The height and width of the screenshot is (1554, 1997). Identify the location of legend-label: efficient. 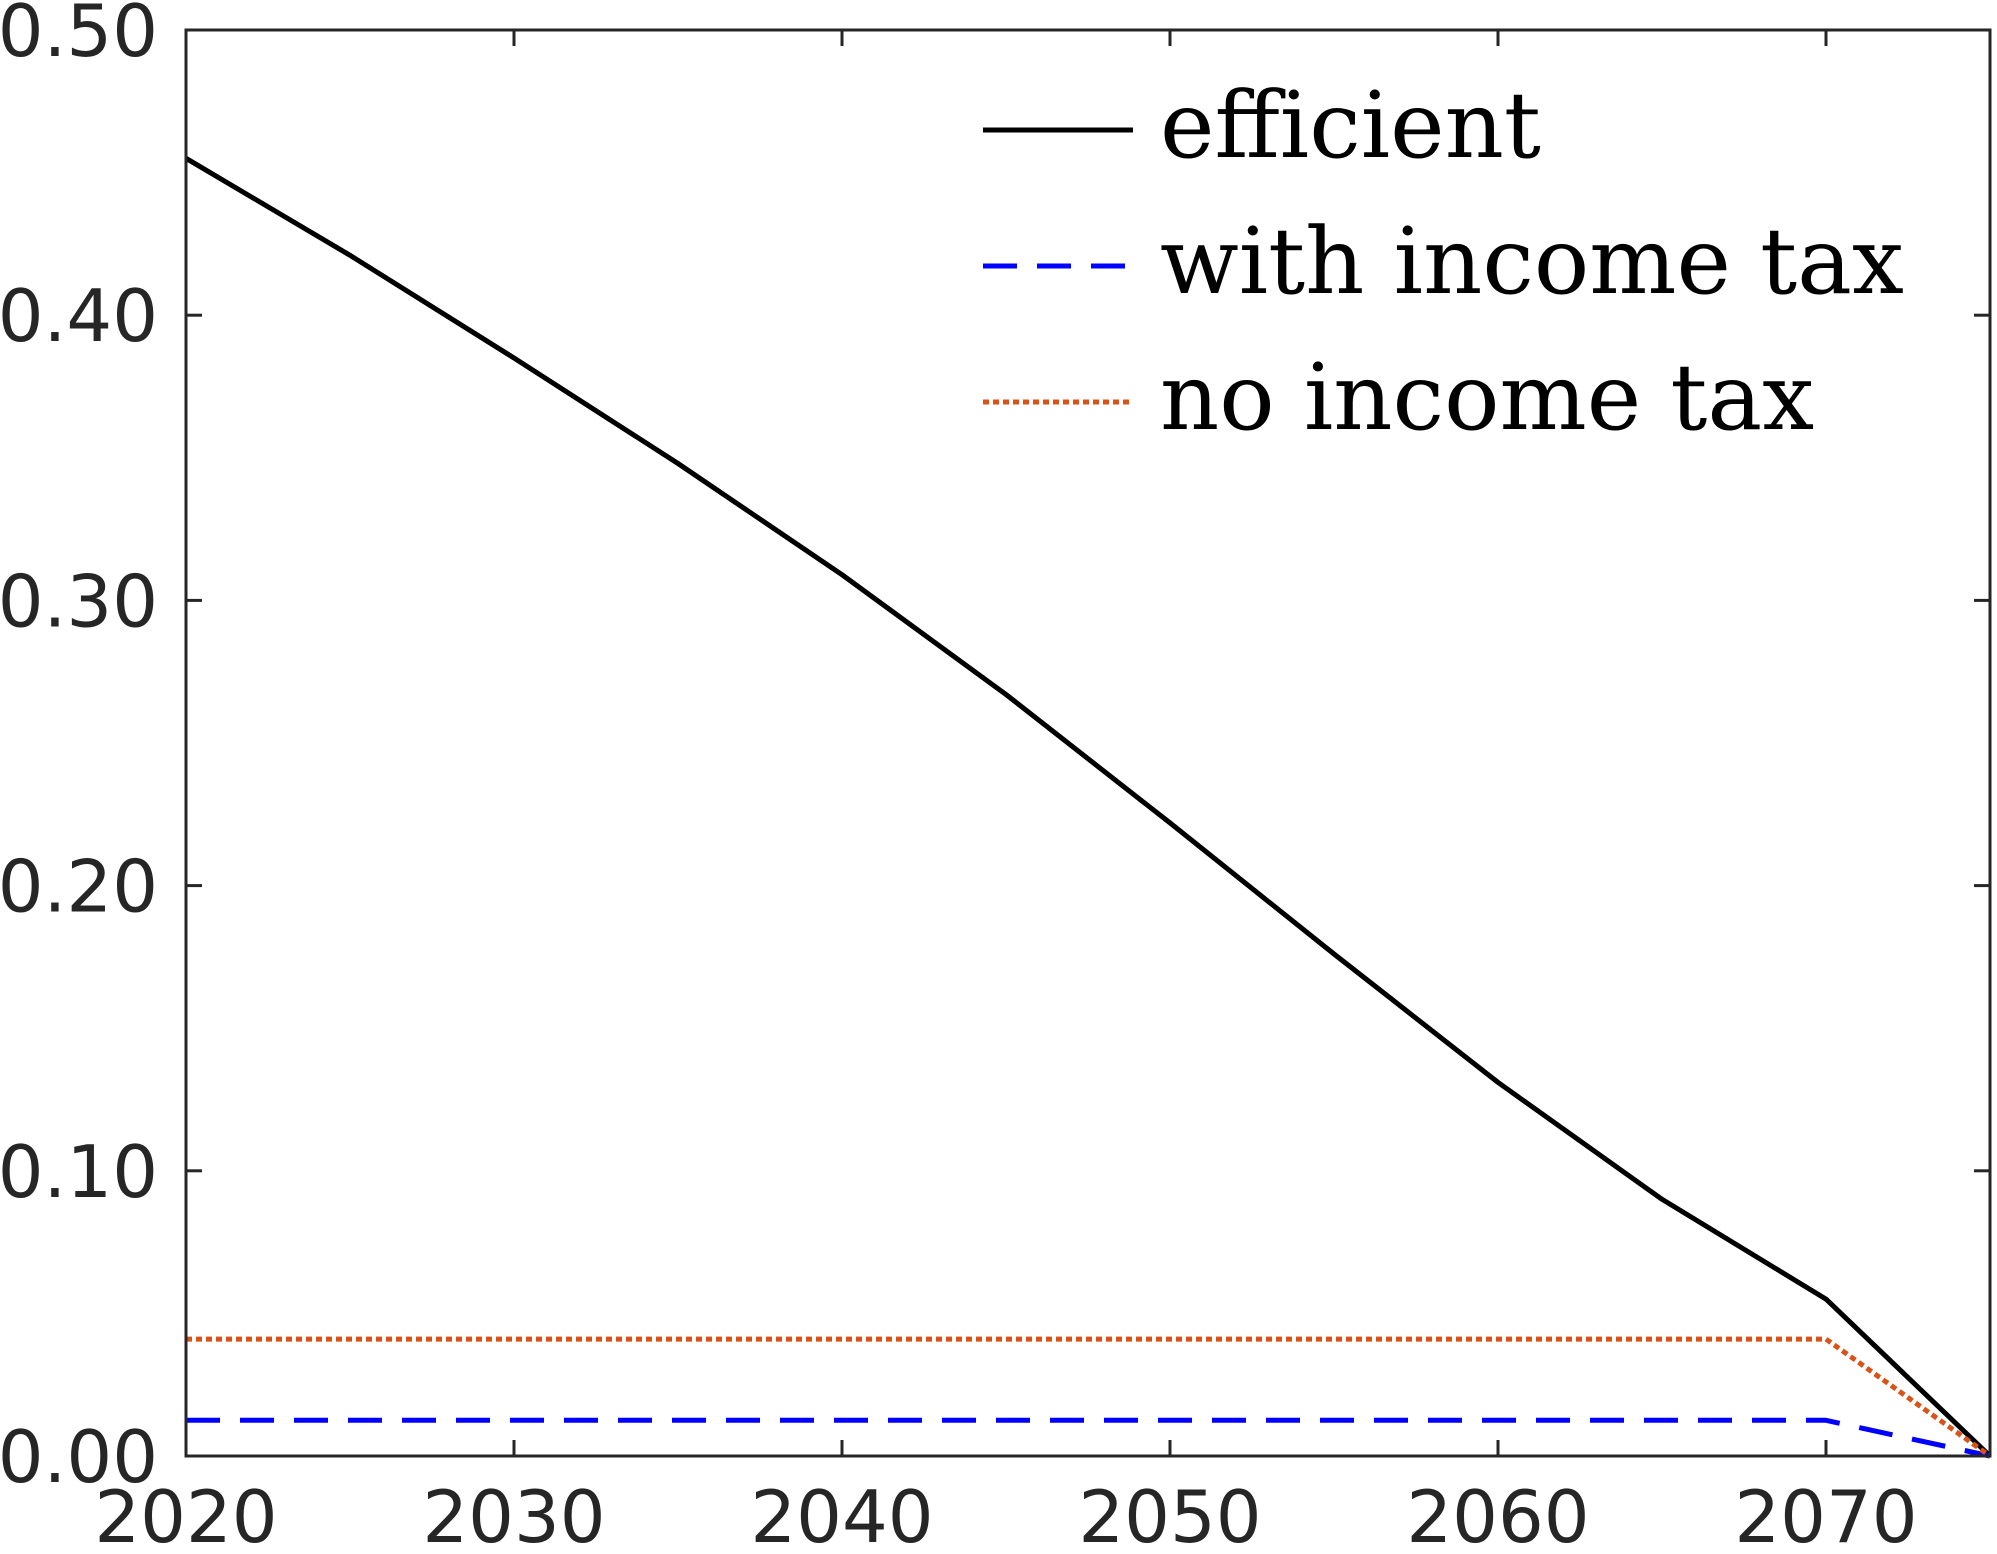
(1350, 125).